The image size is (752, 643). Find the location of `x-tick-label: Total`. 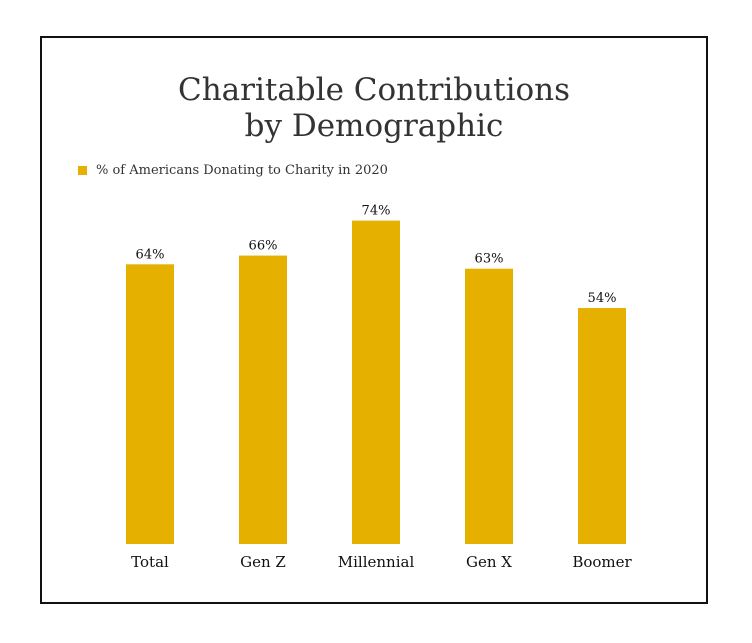

x-tick-label: Total is located at coordinates (150, 562).